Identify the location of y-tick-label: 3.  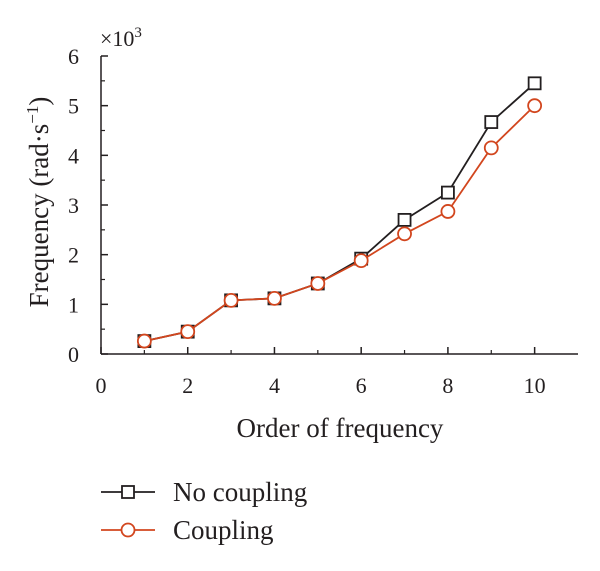
(73, 205).